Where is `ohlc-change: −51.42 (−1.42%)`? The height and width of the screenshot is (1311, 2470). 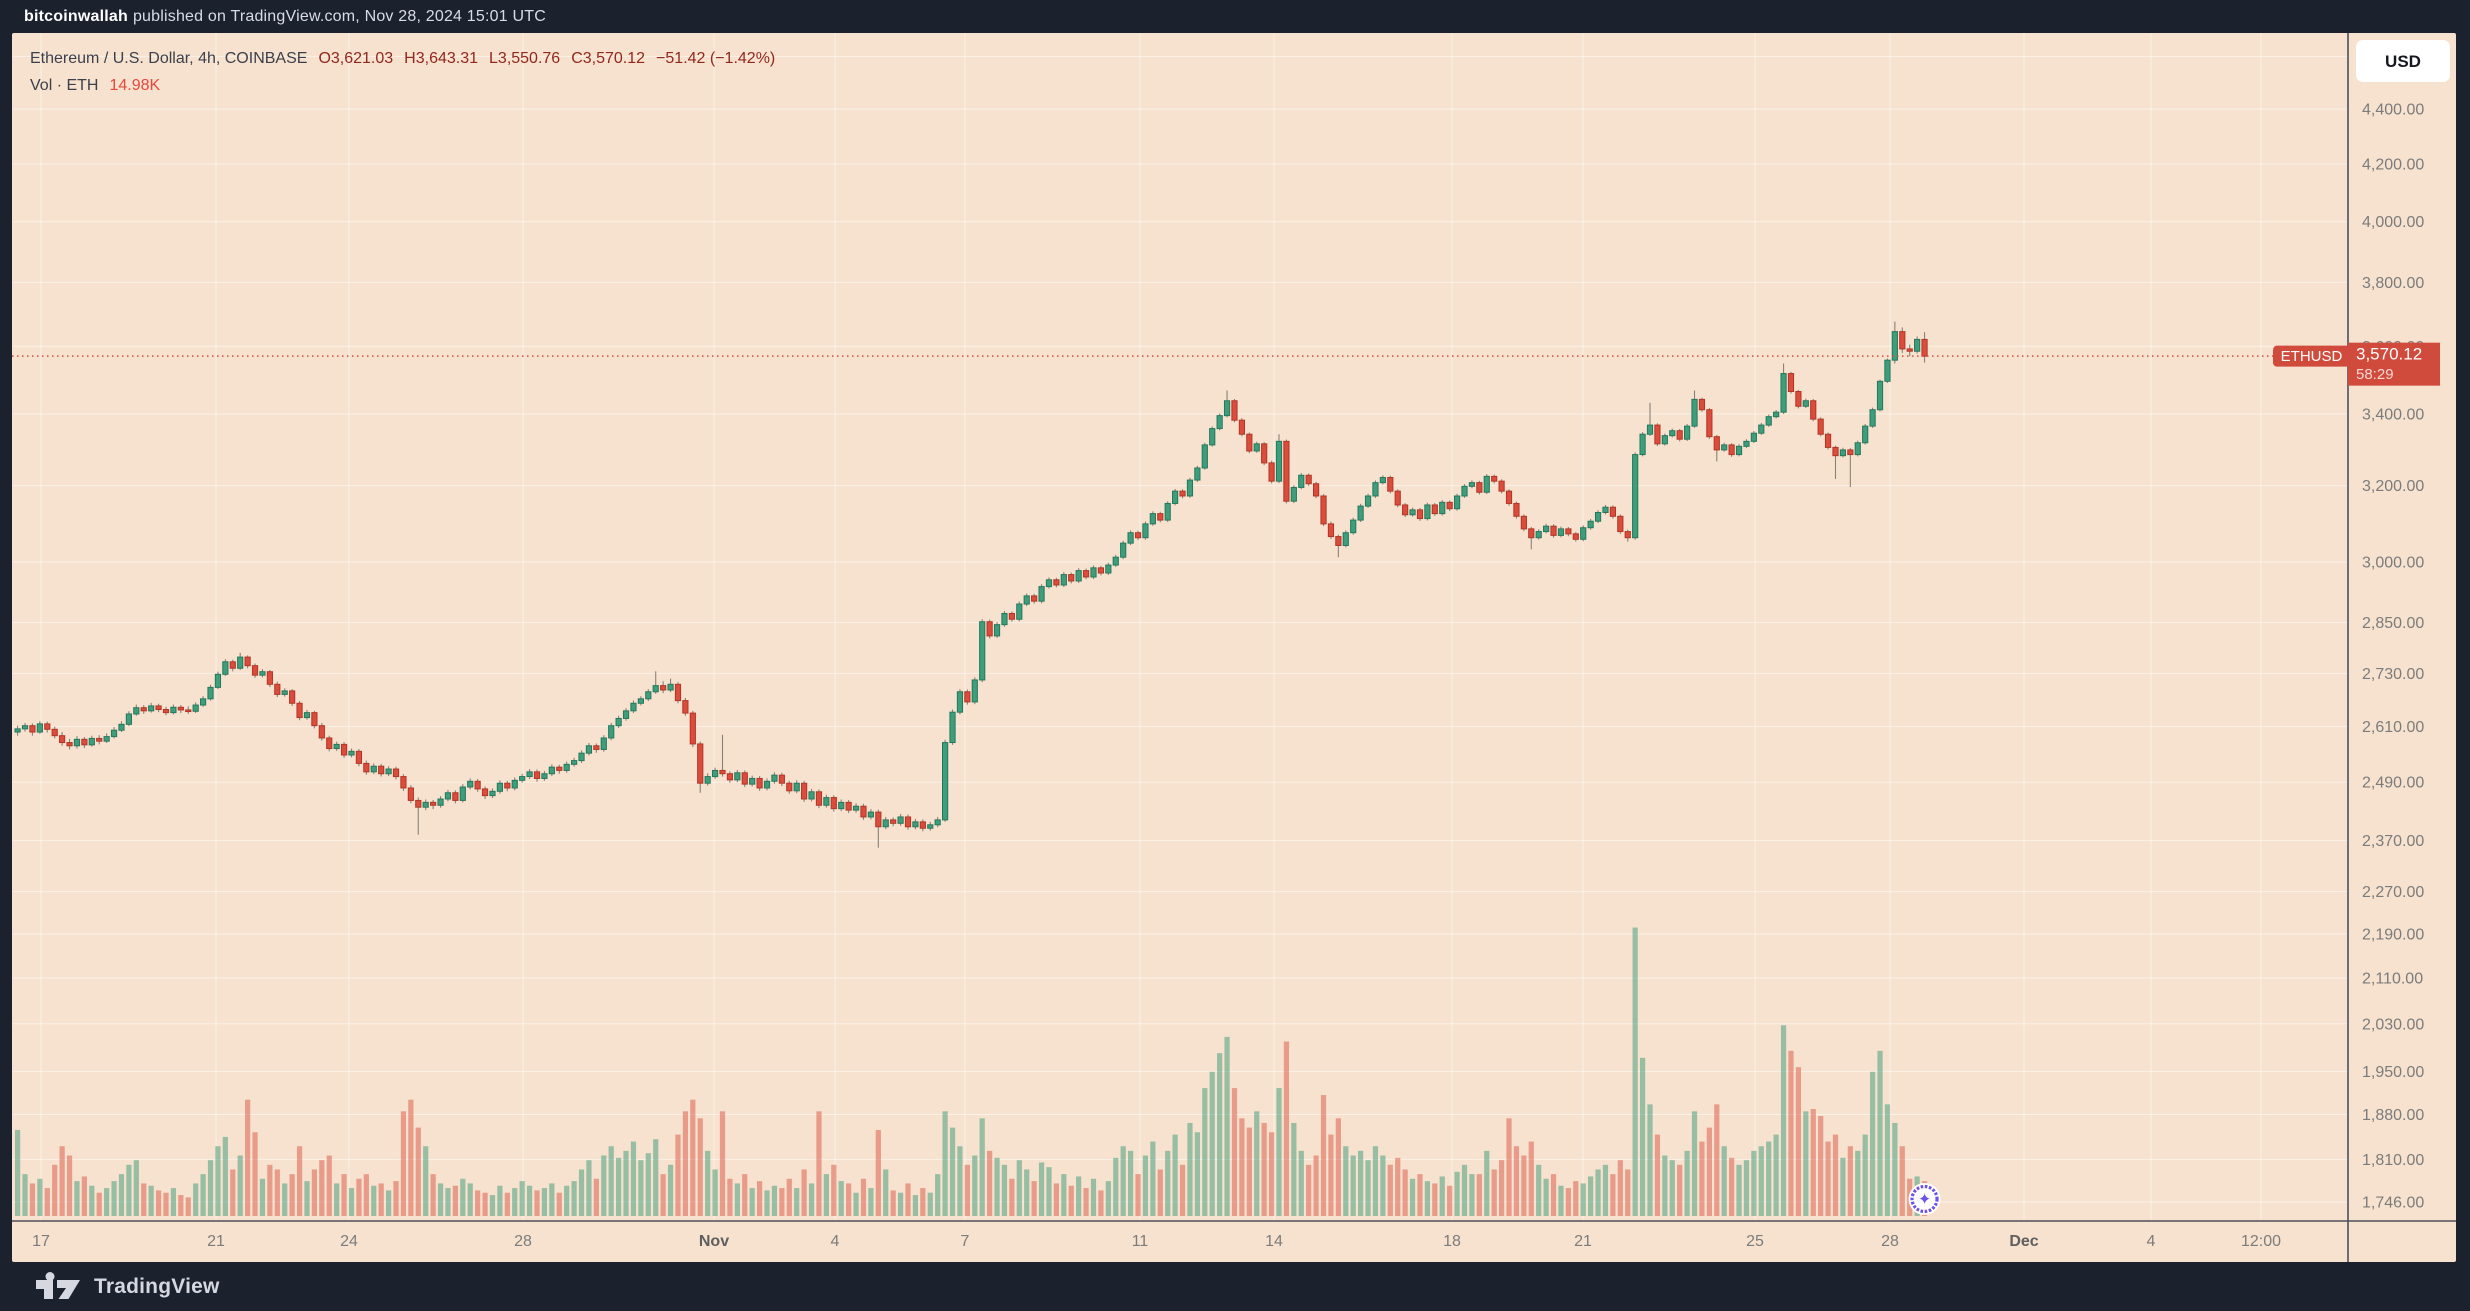 ohlc-change: −51.42 (−1.42%) is located at coordinates (716, 58).